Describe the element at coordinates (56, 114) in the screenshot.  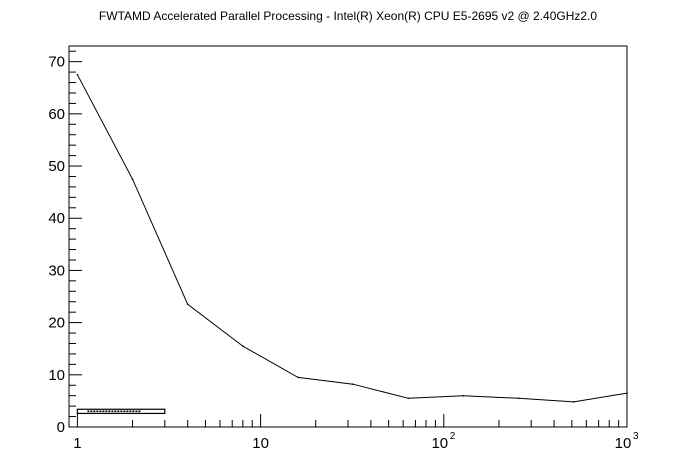
I see `y-tick-label: 60` at that location.